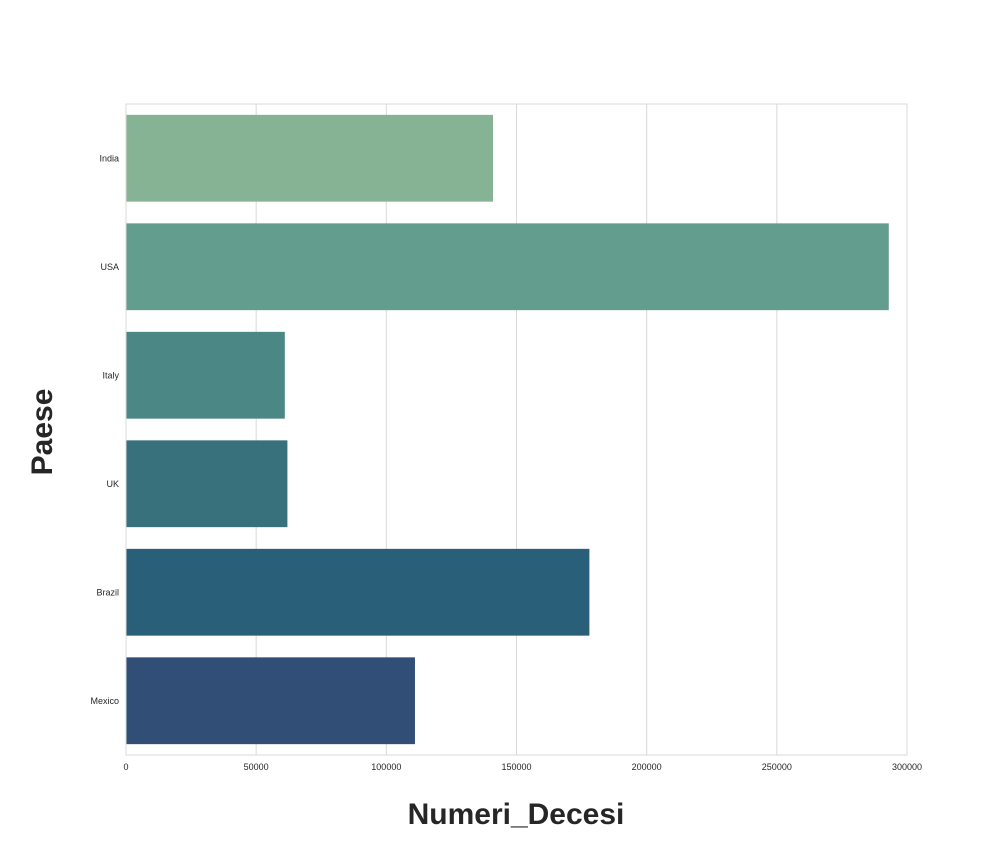 The height and width of the screenshot is (864, 1008). What do you see at coordinates (516, 814) in the screenshot?
I see `x-axis-title: Numeri_Decesi` at bounding box center [516, 814].